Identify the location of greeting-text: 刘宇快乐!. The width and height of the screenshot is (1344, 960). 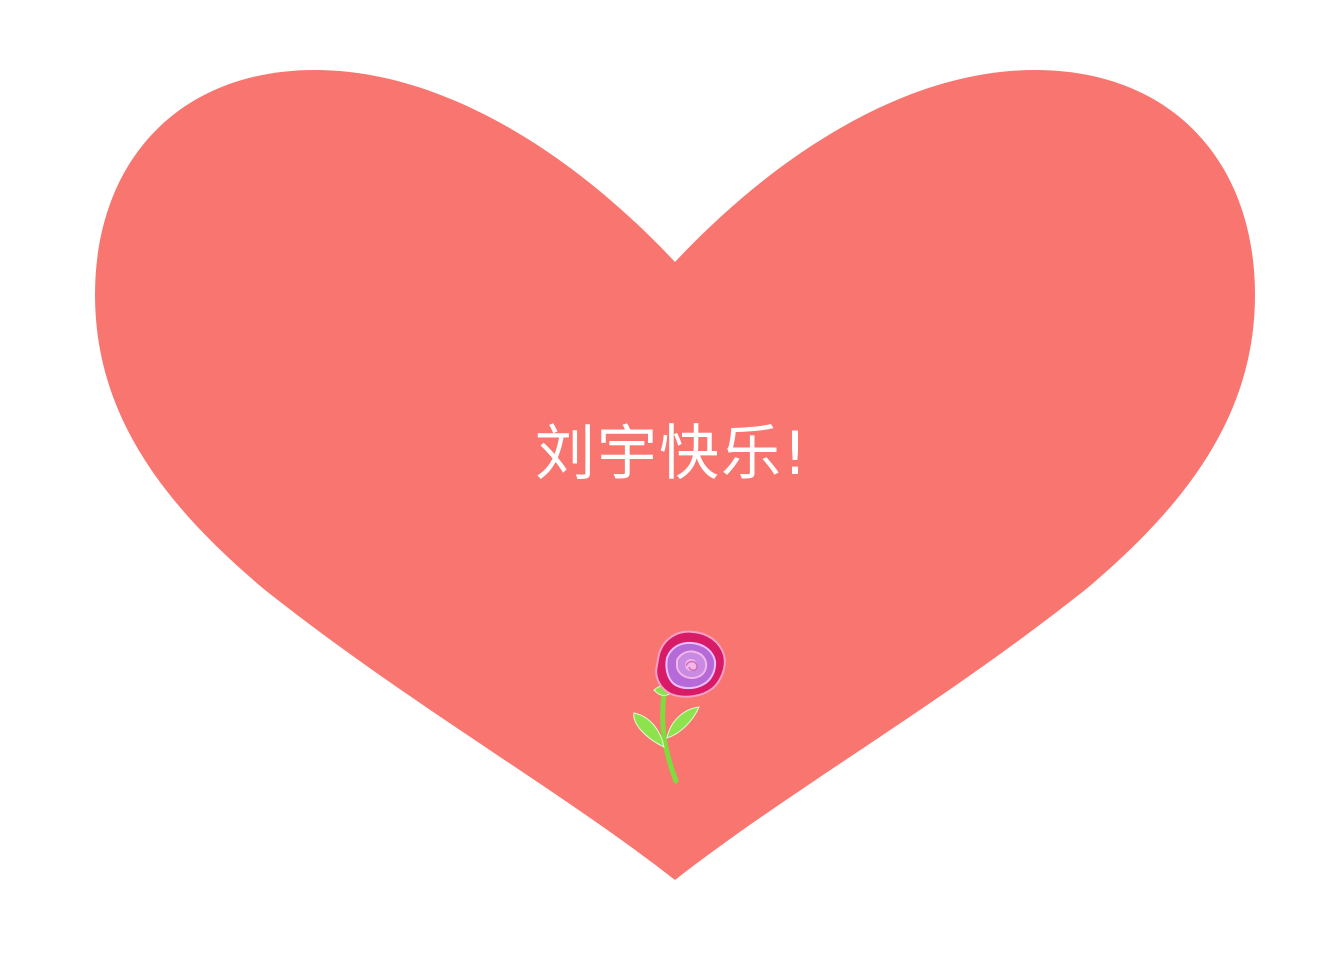
(672, 454).